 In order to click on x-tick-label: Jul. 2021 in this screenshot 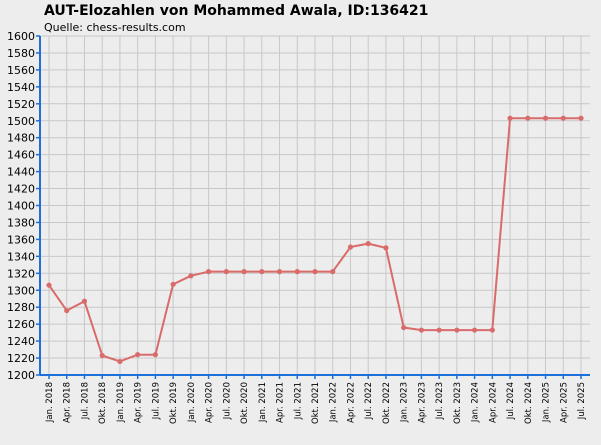, I will do `click(298, 401)`.